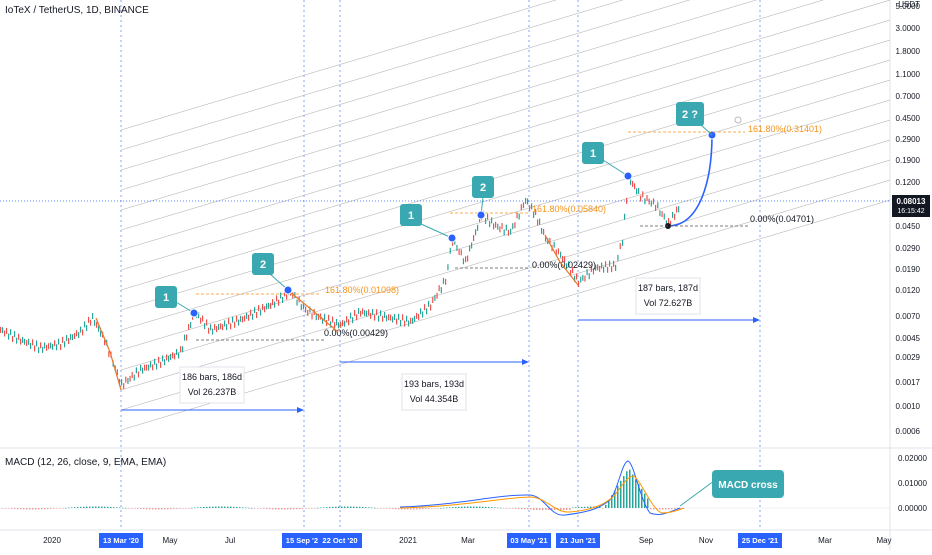  Describe the element at coordinates (908, 316) in the screenshot. I see `price-label: 0.0070` at that location.